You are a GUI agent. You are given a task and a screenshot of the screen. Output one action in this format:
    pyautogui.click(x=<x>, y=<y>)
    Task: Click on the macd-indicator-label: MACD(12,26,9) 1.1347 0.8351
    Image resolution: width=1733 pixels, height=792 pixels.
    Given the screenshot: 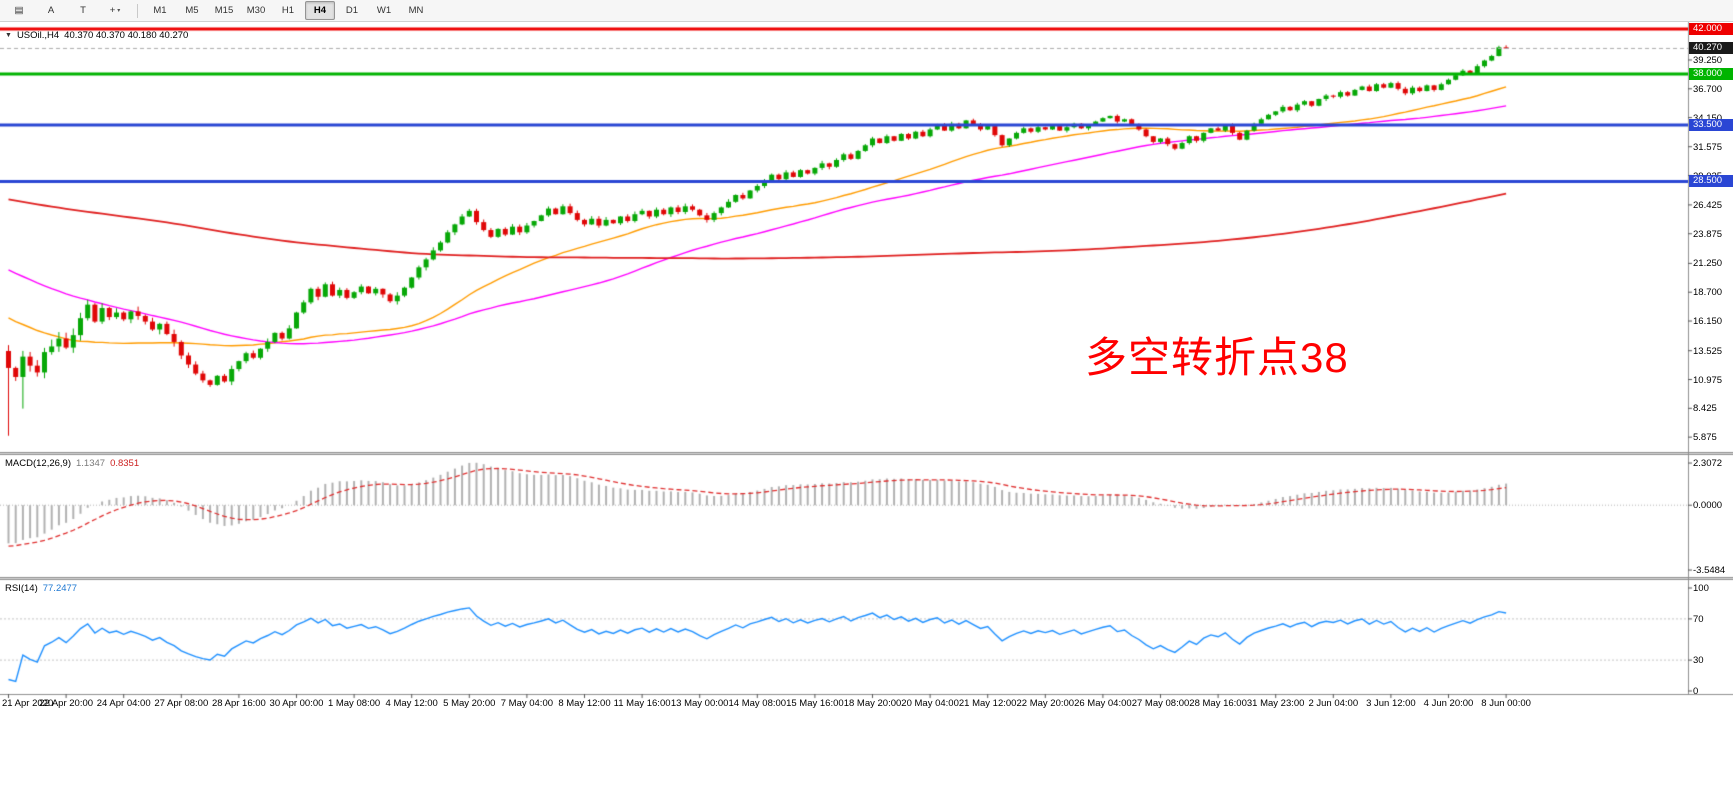 What is the action you would take?
    pyautogui.click(x=72, y=463)
    